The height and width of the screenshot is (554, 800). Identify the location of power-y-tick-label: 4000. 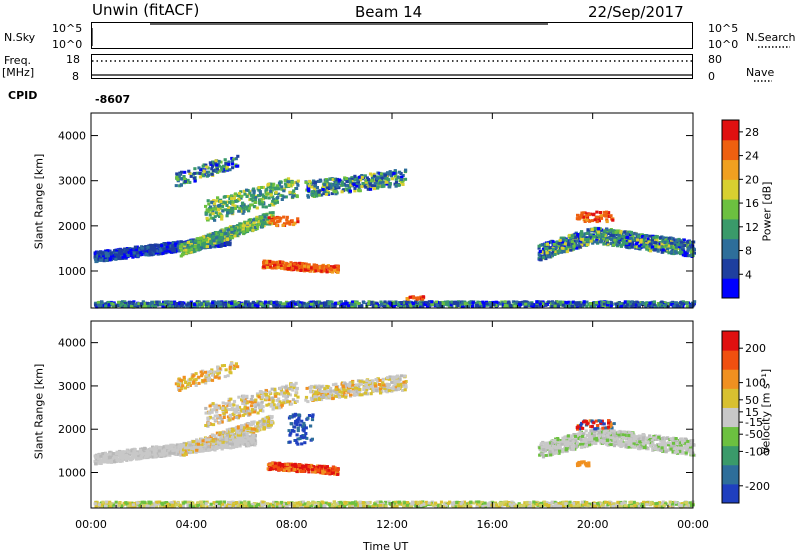
(72, 136).